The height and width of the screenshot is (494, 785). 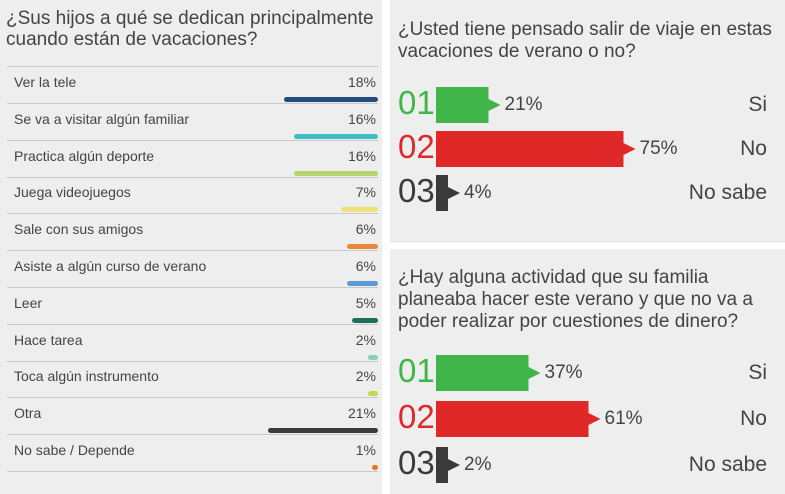 I want to click on left-row-label: Se va a visitar algún familiar, so click(x=102, y=118).